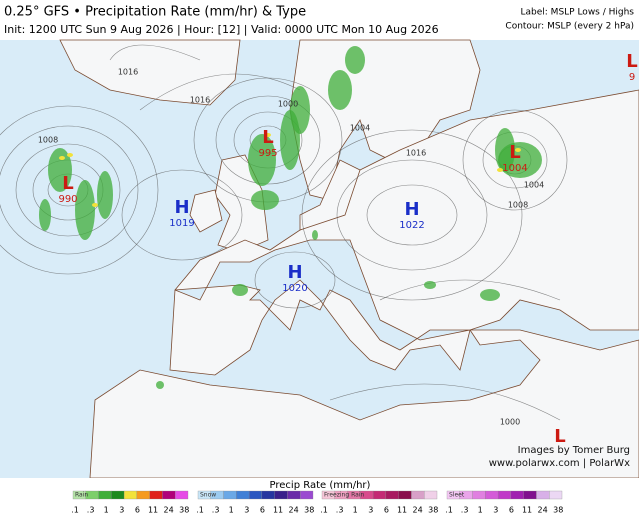 Image resolution: width=639 pixels, height=522 pixels. What do you see at coordinates (181, 223) in the screenshot?
I see `center-value: 1019` at bounding box center [181, 223].